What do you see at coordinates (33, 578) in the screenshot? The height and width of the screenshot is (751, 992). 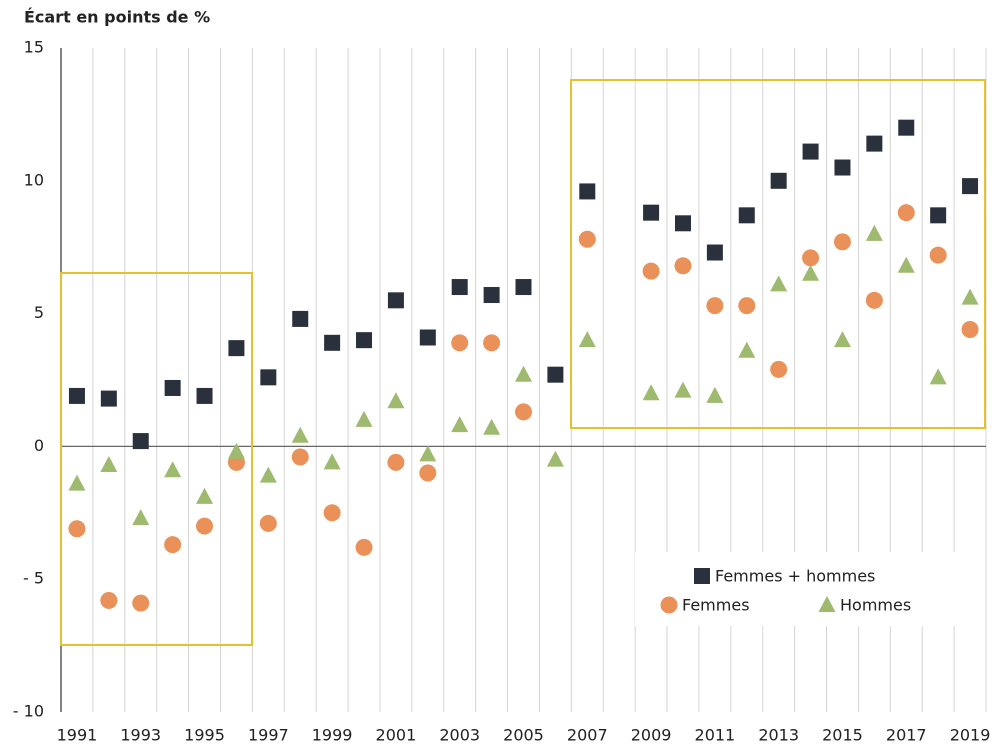 I see `y-tick-label: - 5` at bounding box center [33, 578].